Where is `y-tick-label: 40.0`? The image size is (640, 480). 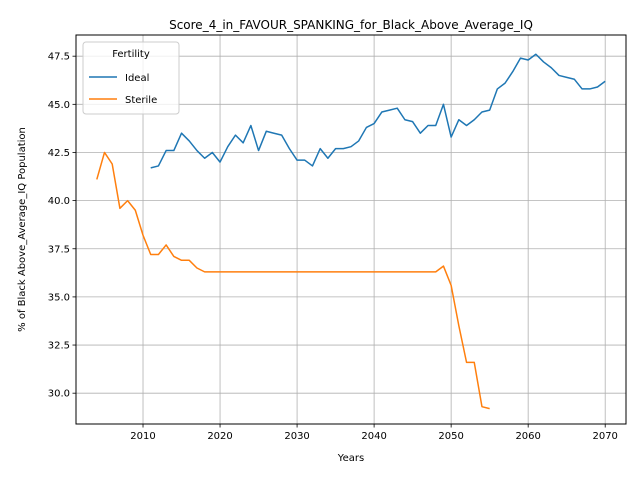 y-tick-label: 40.0 is located at coordinates (59, 201).